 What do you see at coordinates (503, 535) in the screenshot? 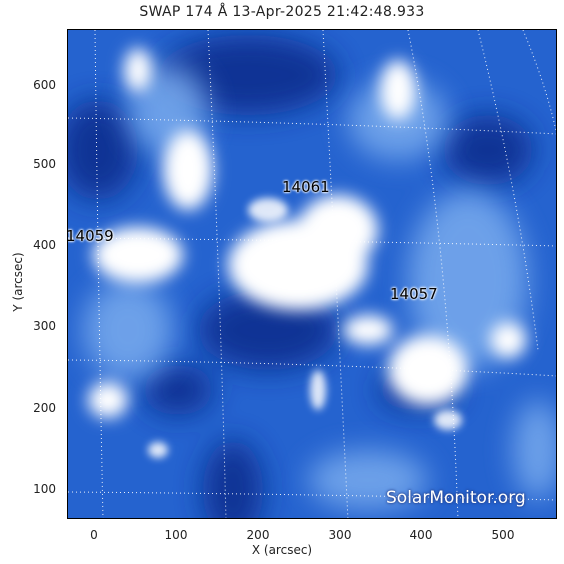
I see `x-tick-label: 500` at bounding box center [503, 535].